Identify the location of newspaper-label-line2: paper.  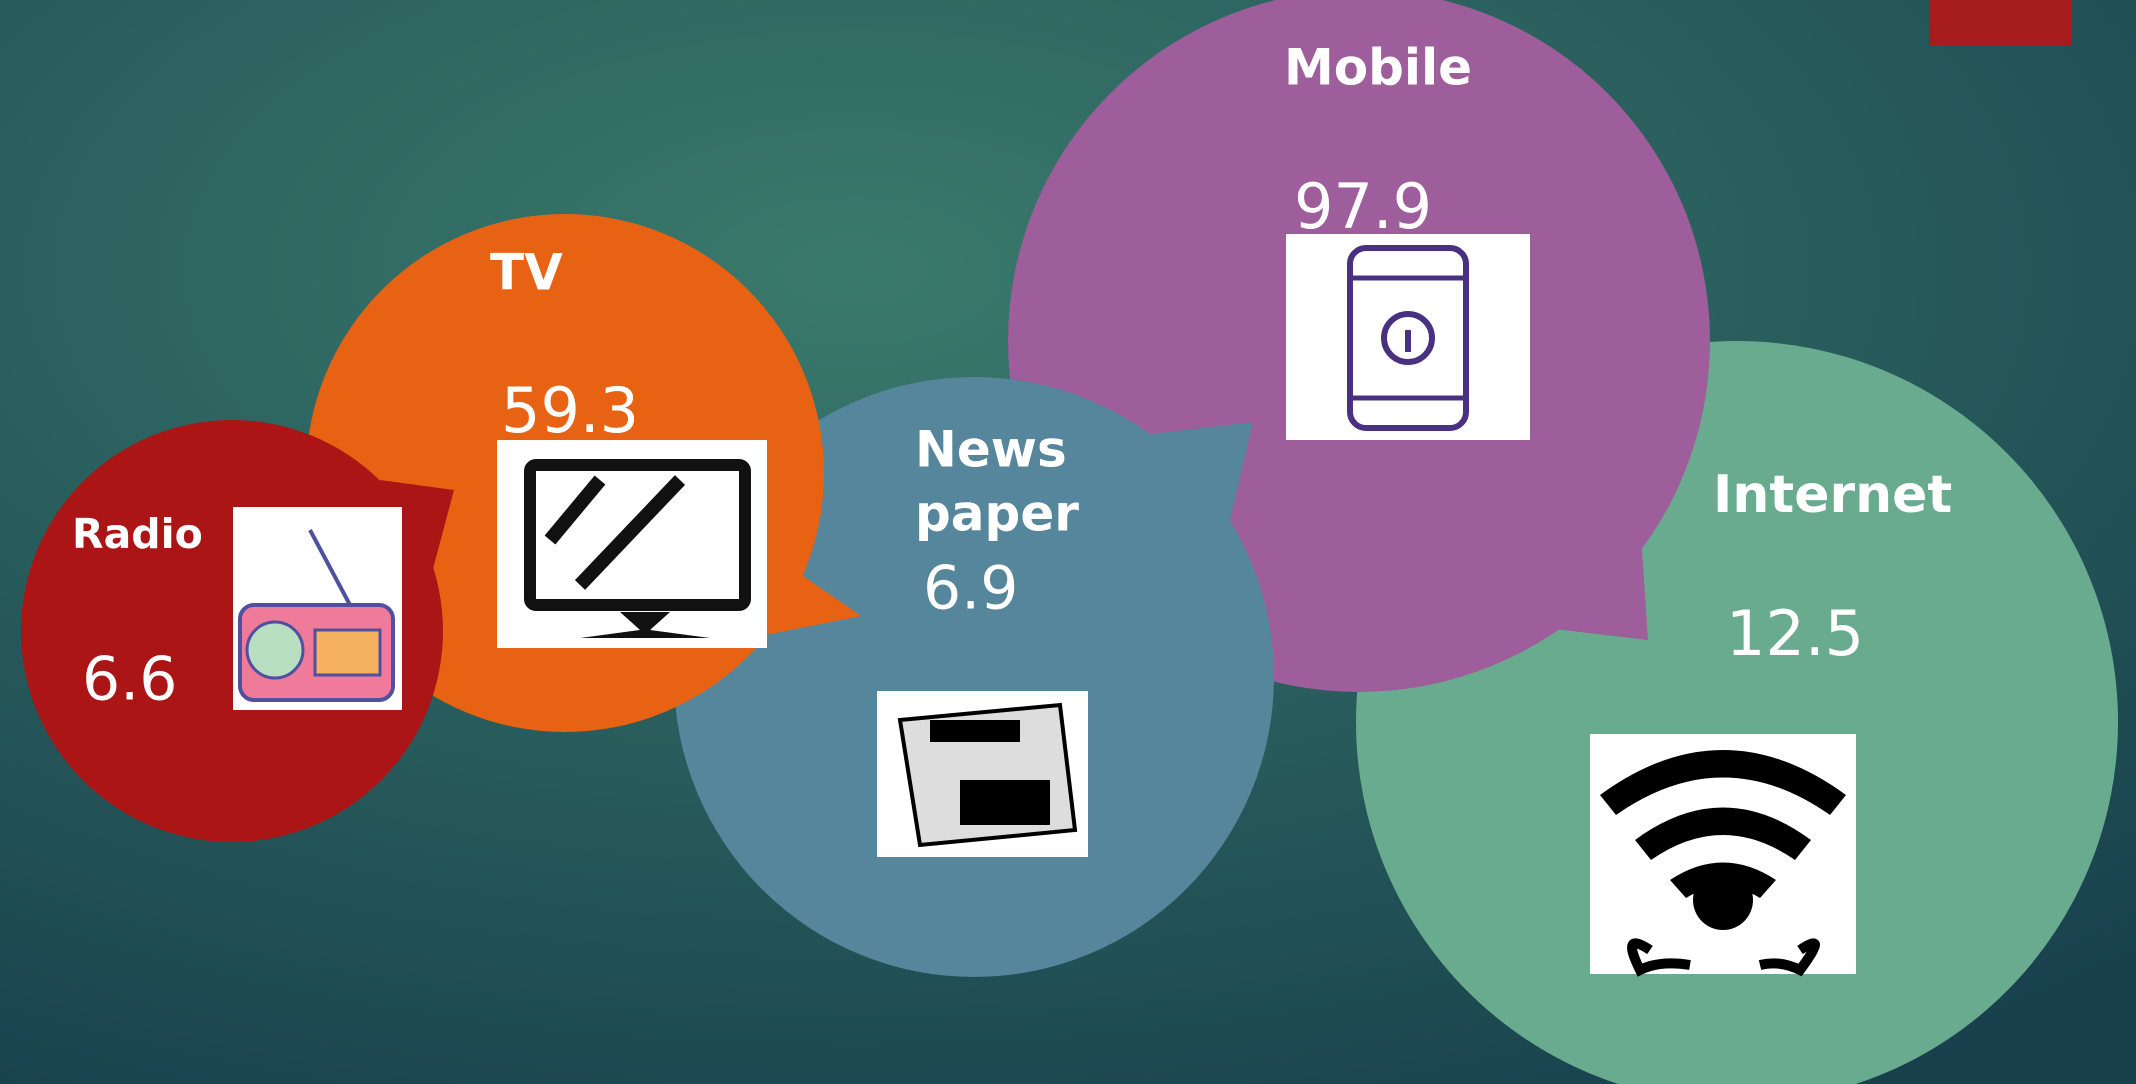
(997, 514).